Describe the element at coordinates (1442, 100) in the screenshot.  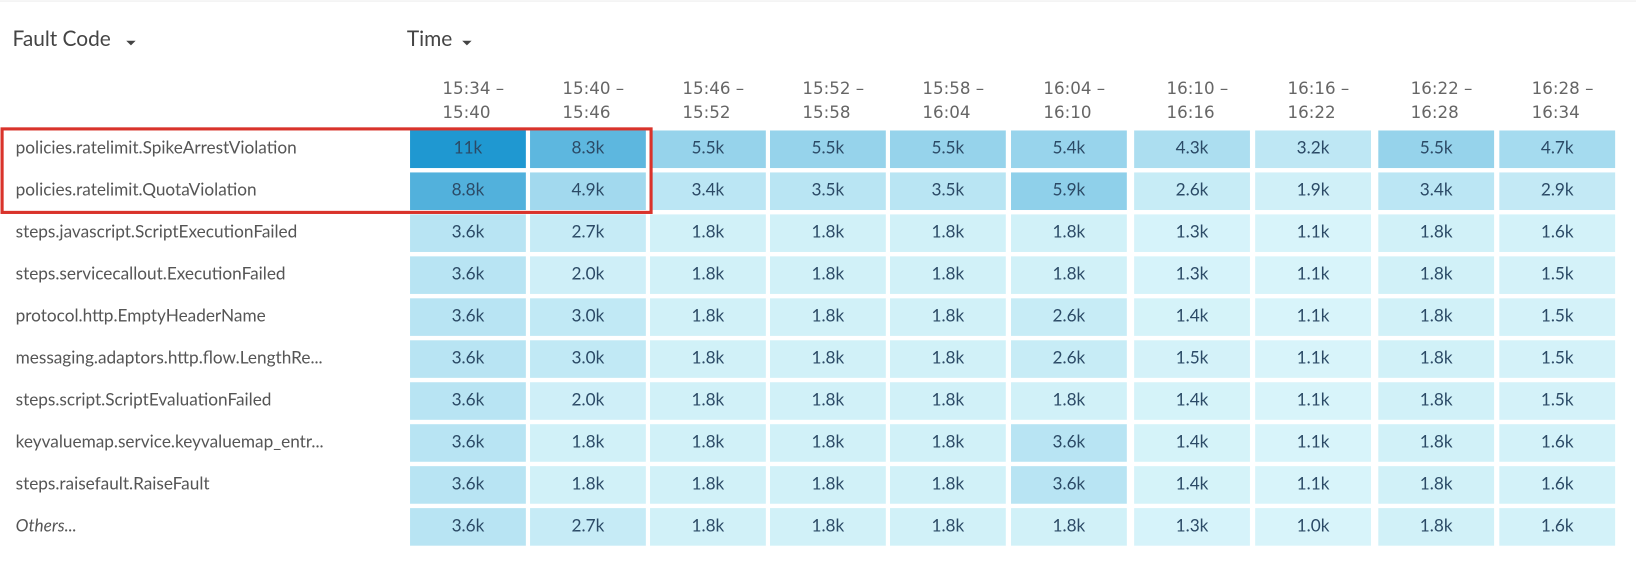
I see `time-label-box: 16:22 – 16:28` at that location.